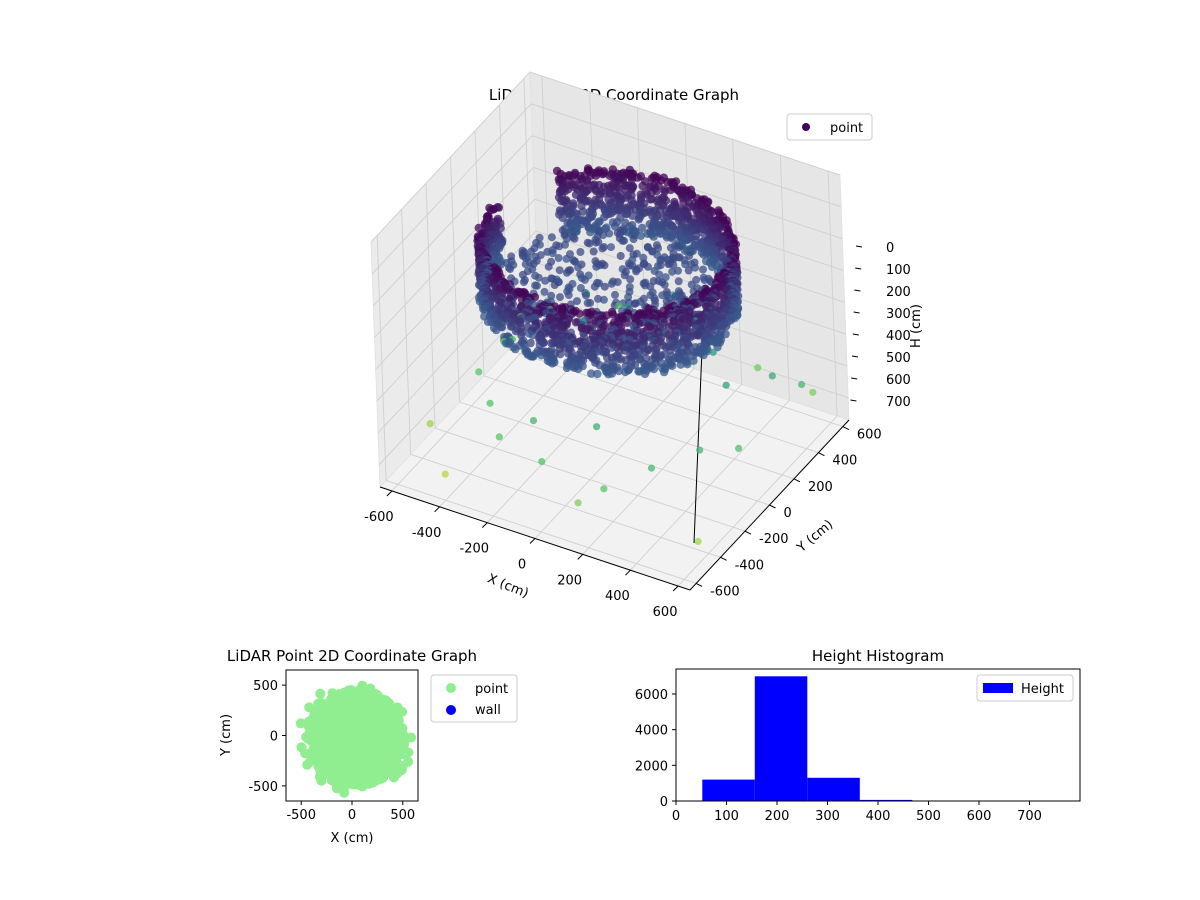 The image size is (1200, 900). I want to click on chart-title-2d: LiDAR Point 2D Coordinate Graph, so click(352, 656).